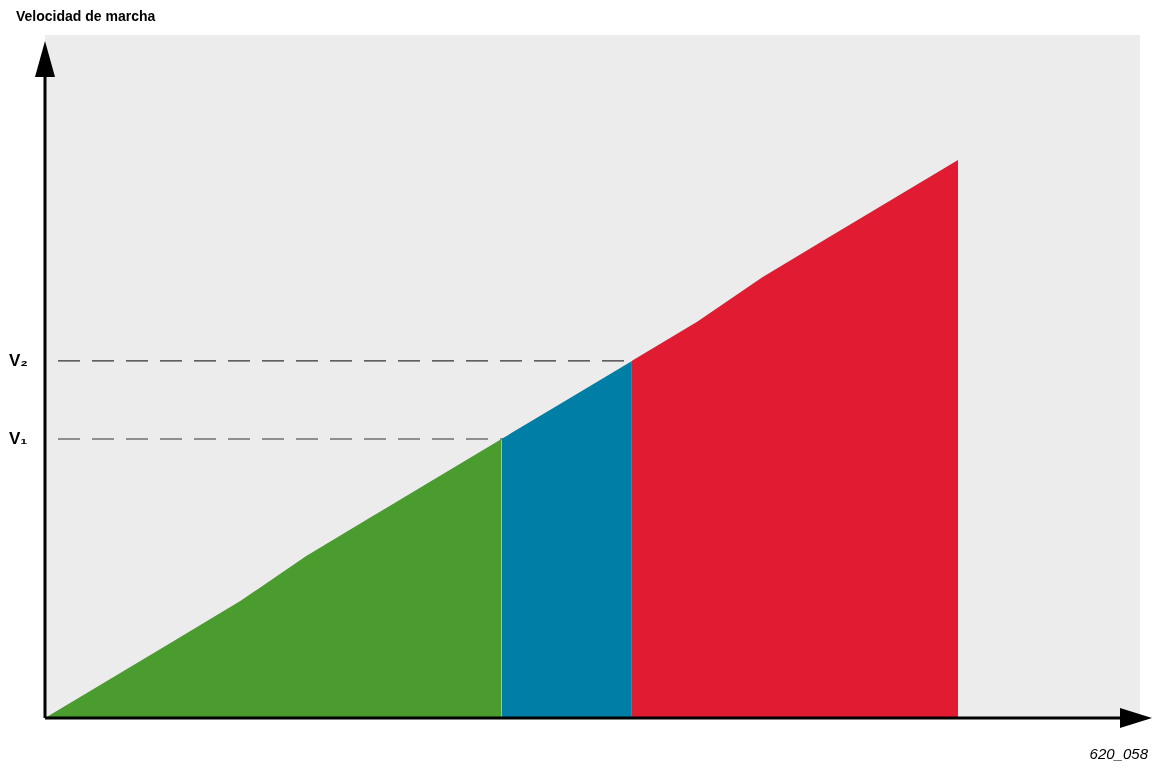 This screenshot has width=1153, height=767. I want to click on ref-line-label: V₂, so click(18, 360).